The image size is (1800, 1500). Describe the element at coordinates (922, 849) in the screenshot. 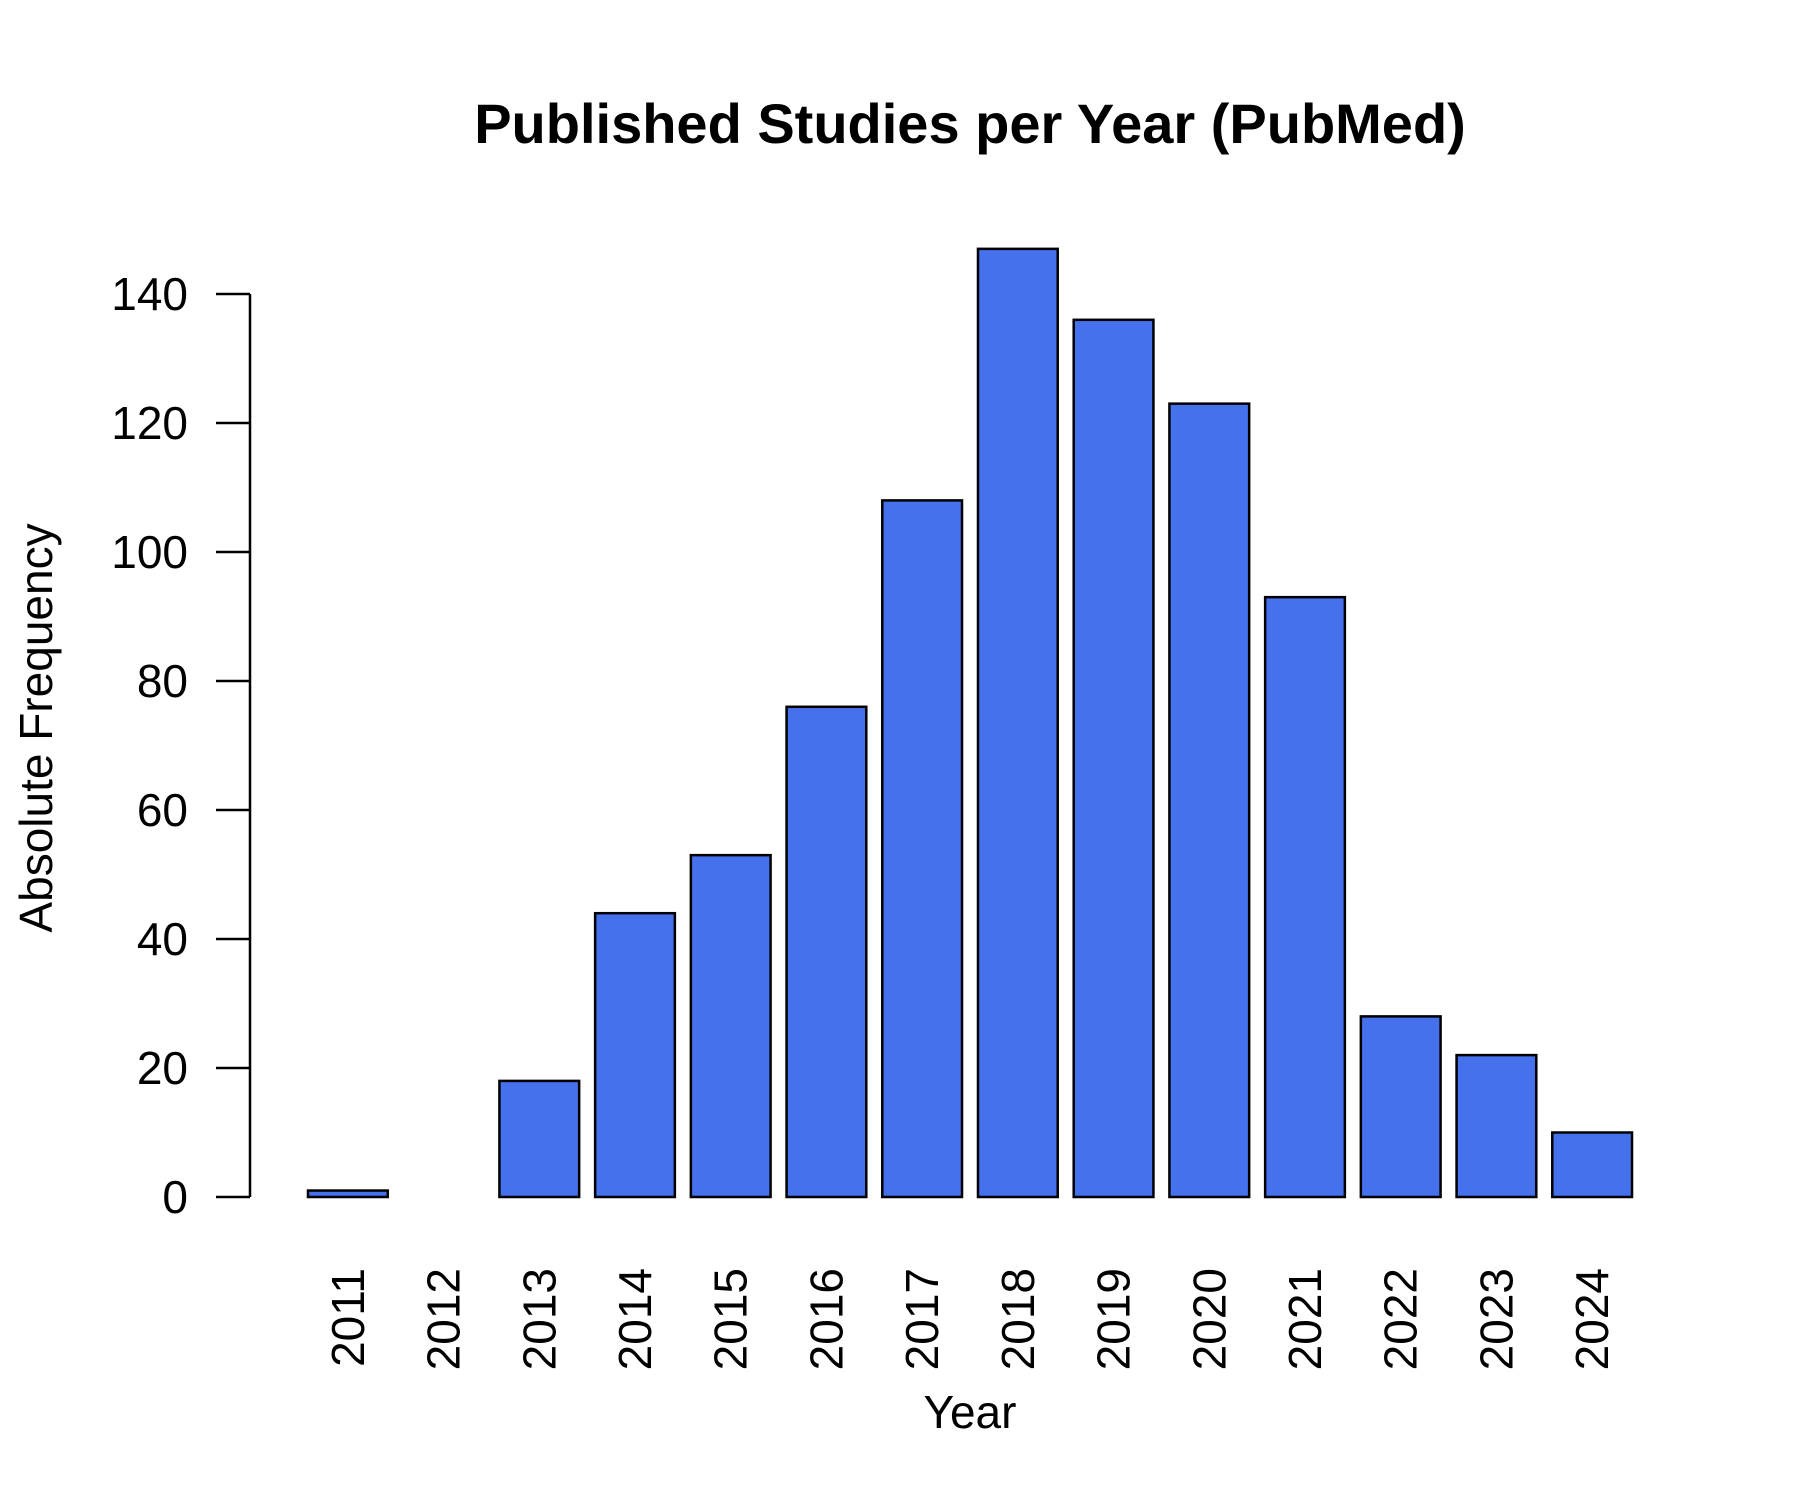

I see `bar-2017` at that location.